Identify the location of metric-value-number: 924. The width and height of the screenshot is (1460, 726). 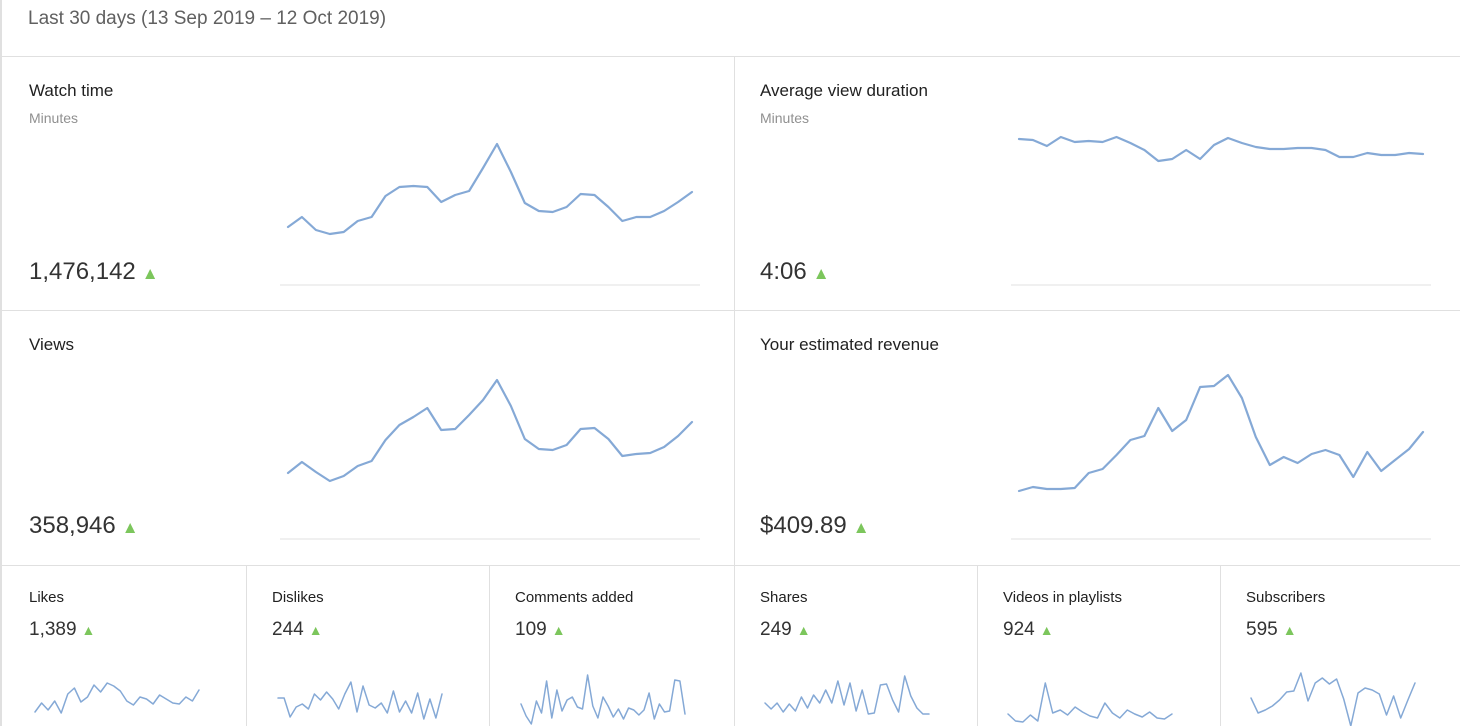
(1019, 629).